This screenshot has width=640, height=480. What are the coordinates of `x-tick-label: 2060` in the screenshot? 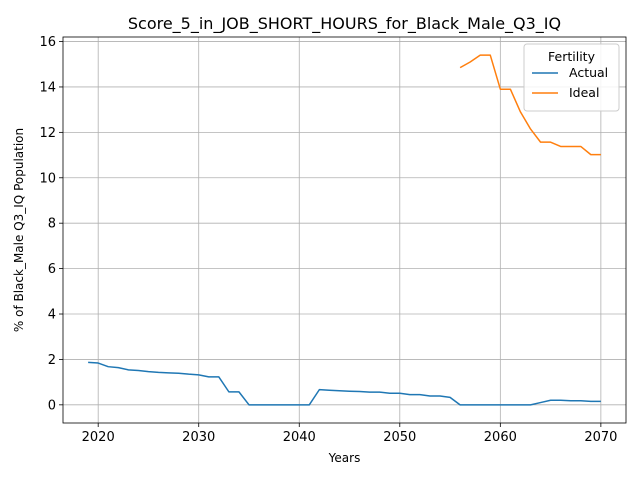 It's located at (500, 437).